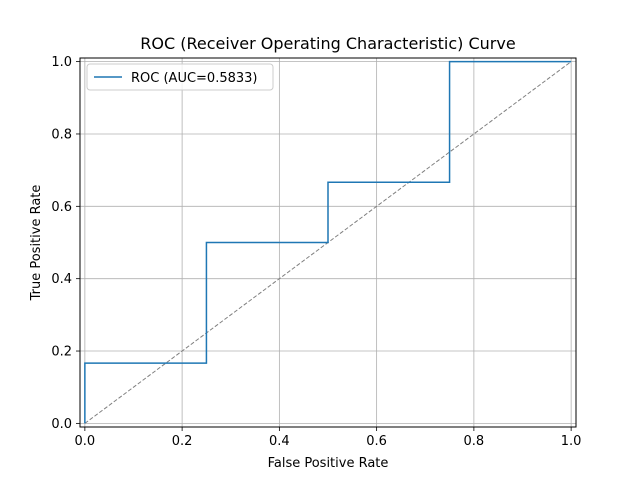 This screenshot has height=480, width=640. I want to click on y-tick-label-4: 0.8, so click(61, 134).